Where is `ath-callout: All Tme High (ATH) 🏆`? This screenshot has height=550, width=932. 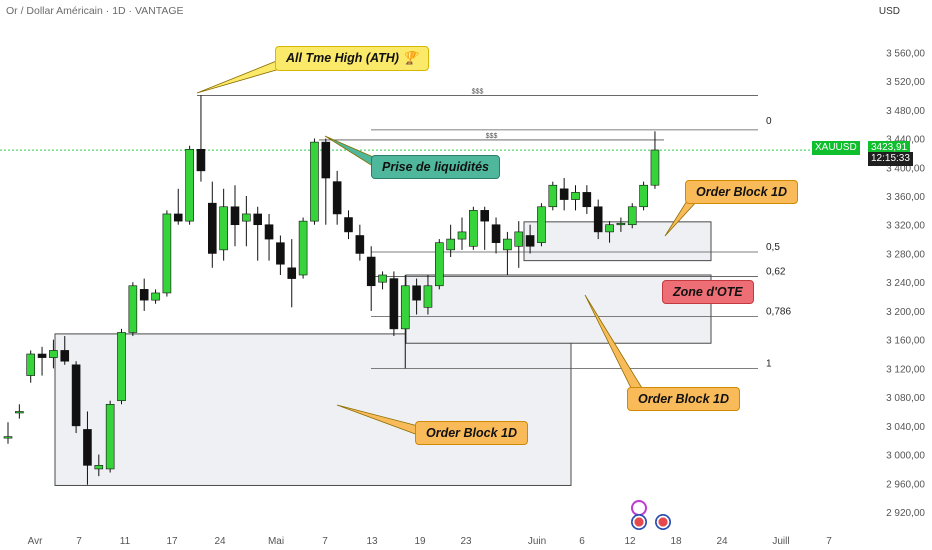 ath-callout: All Tme High (ATH) 🏆 is located at coordinates (352, 58).